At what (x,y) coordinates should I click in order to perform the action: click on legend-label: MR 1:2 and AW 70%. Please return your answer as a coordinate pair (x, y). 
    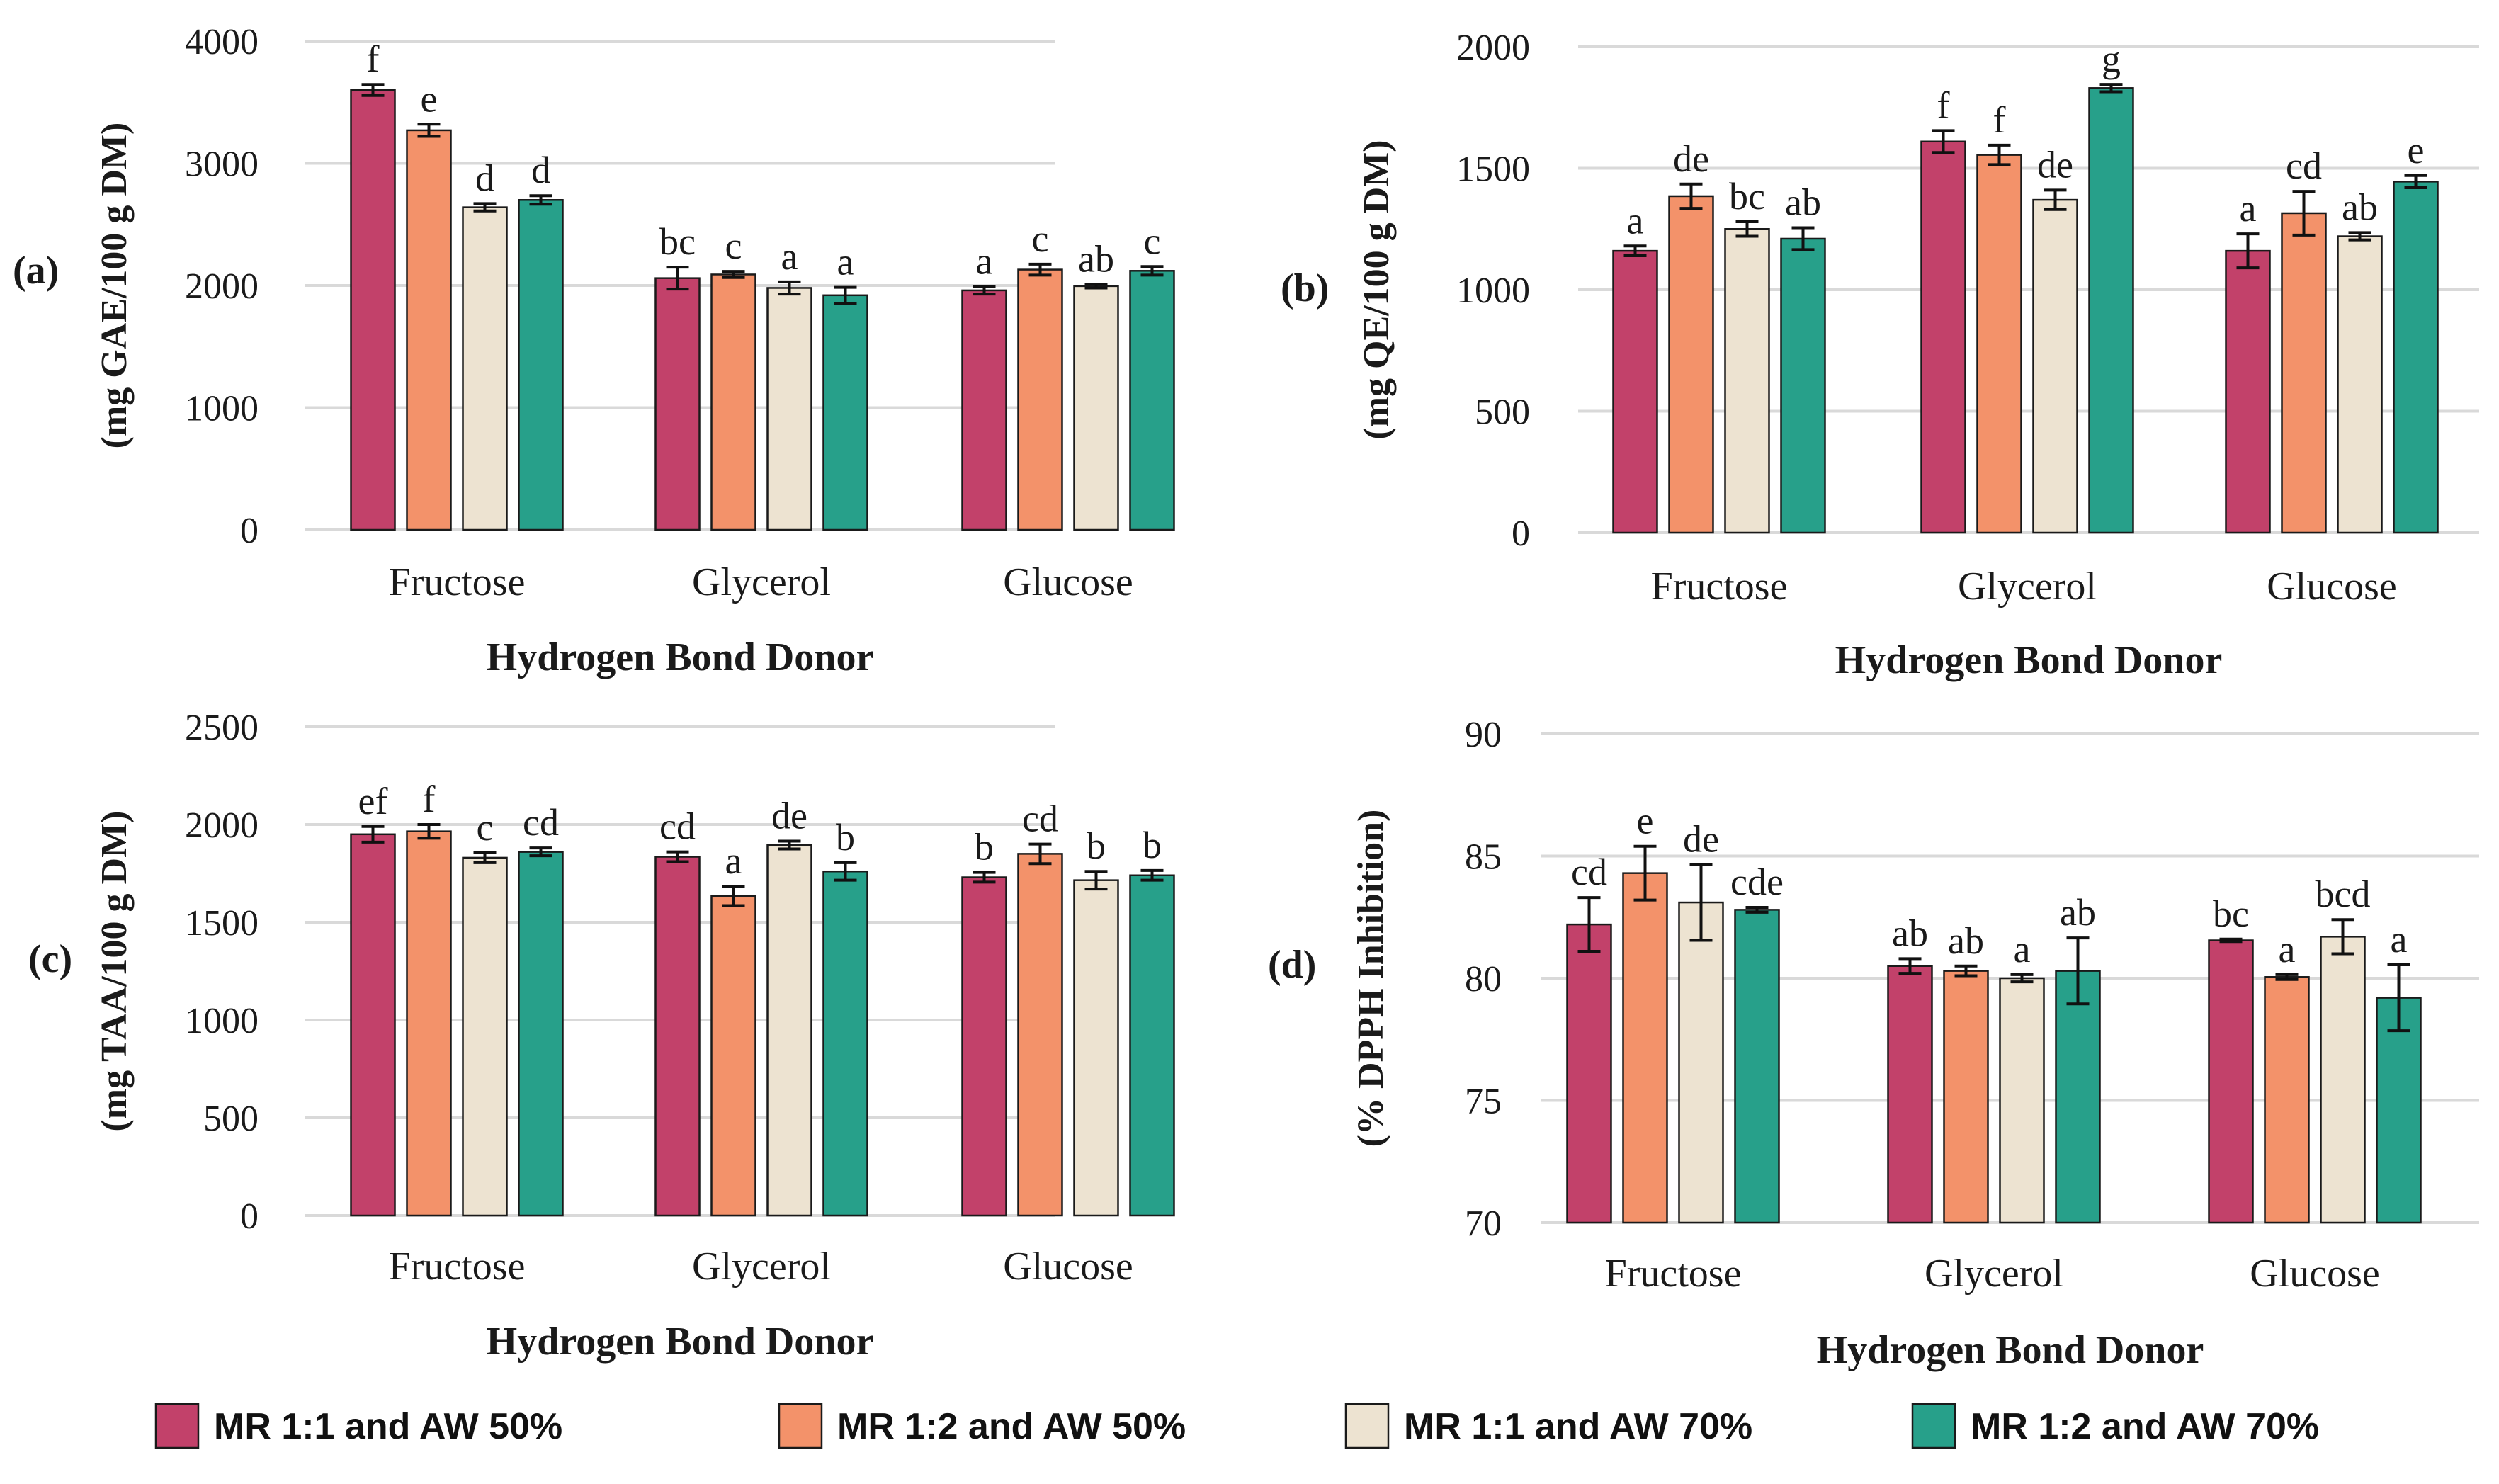
    Looking at the image, I should click on (2145, 1426).